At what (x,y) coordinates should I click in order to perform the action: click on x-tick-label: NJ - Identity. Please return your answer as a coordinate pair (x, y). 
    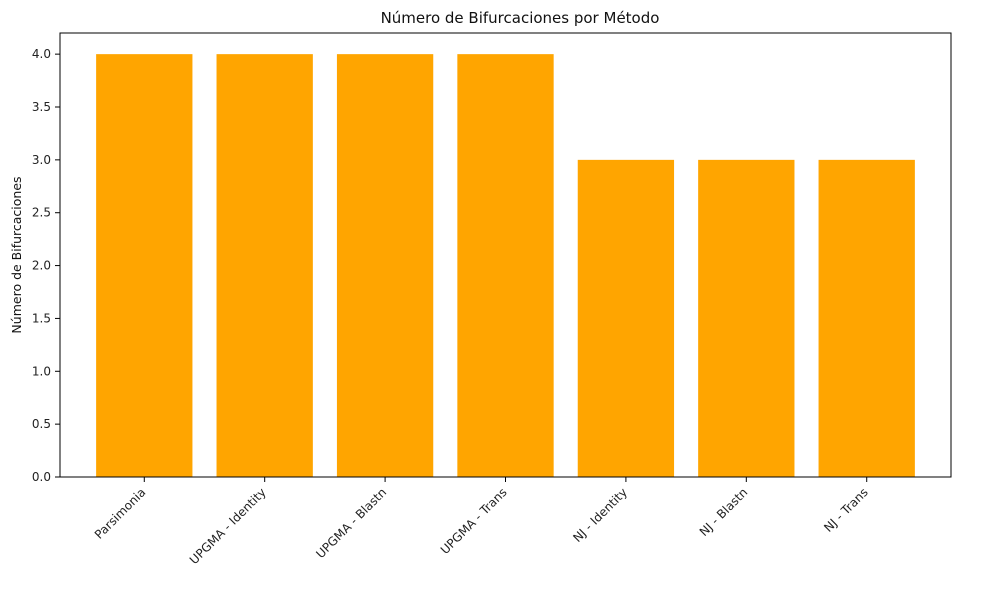
    Looking at the image, I should click on (600, 515).